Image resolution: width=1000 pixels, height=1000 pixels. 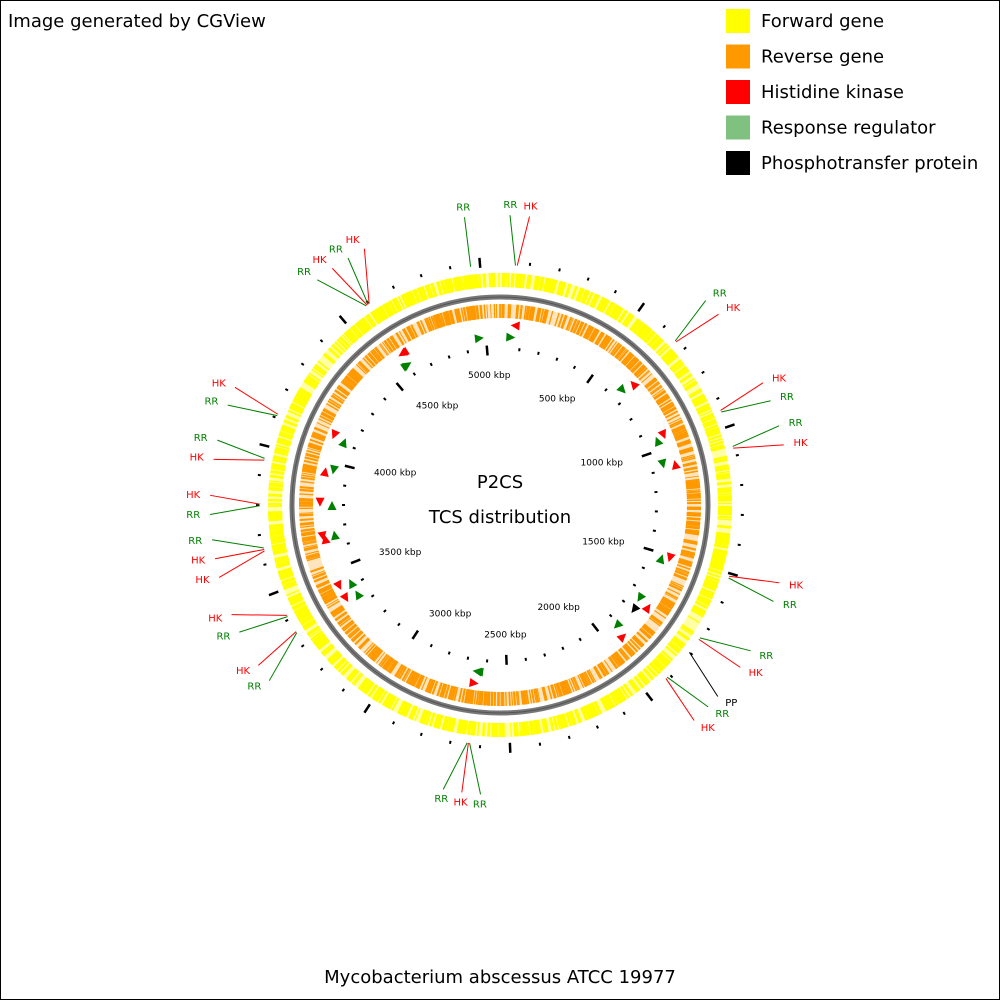 What do you see at coordinates (756, 673) in the screenshot?
I see `feature-label: HK` at bounding box center [756, 673].